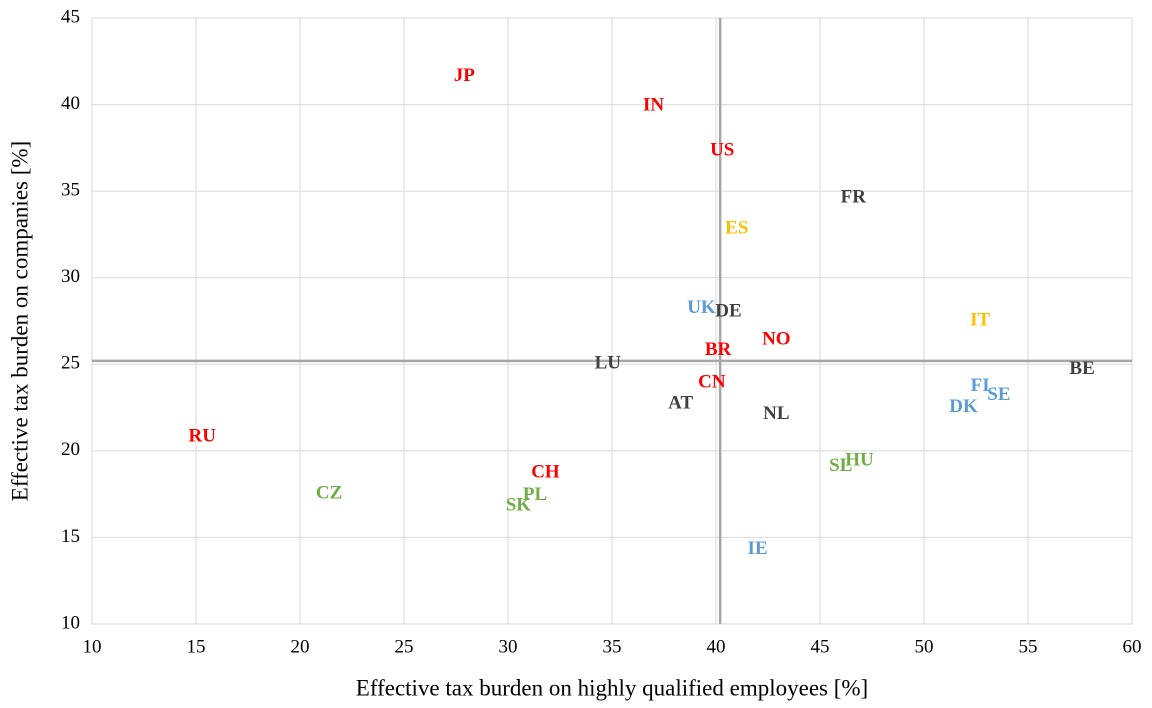  Describe the element at coordinates (820, 646) in the screenshot. I see `x-tick-label: 45` at that location.